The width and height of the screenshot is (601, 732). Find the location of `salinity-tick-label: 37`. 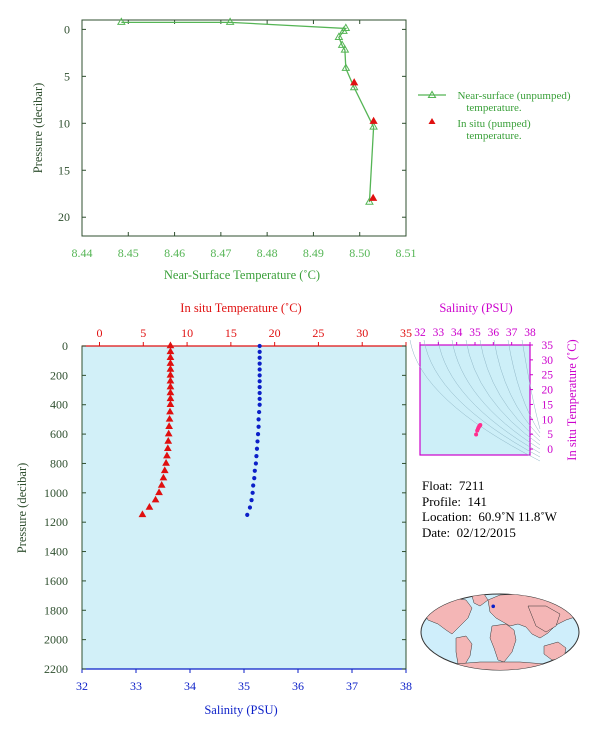

salinity-tick-label: 37 is located at coordinates (352, 686).